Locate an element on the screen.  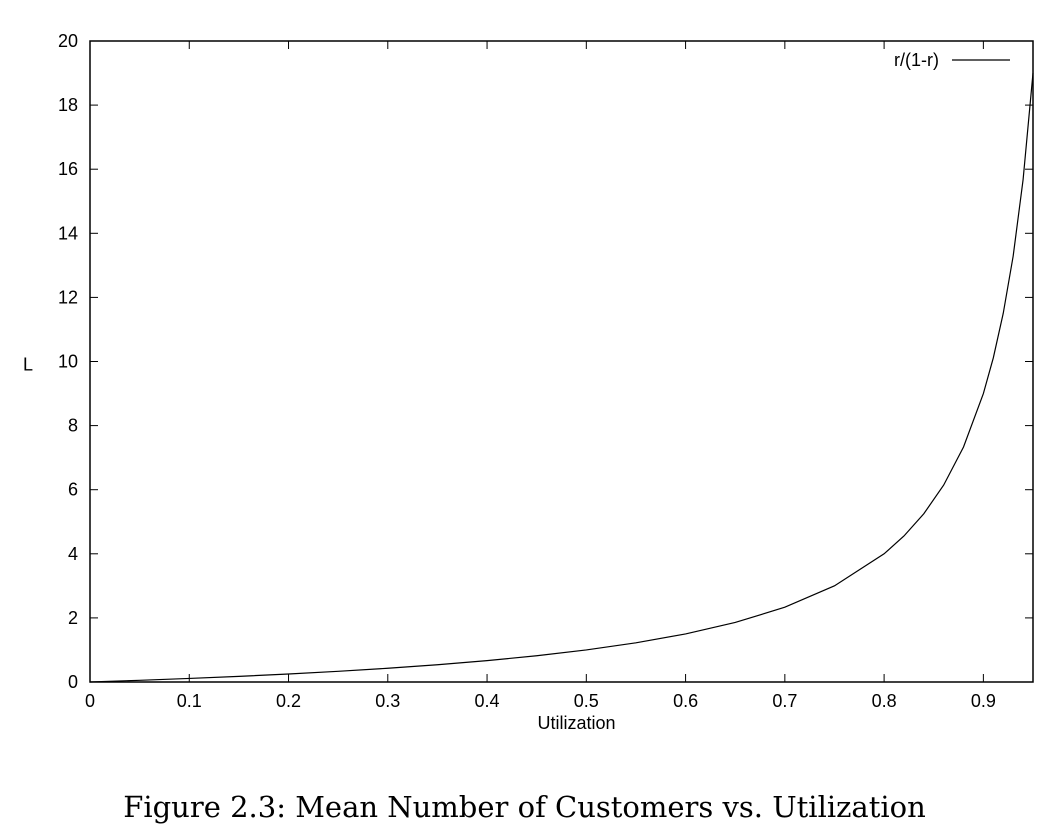
x-tick-label: 0.4 is located at coordinates (487, 701).